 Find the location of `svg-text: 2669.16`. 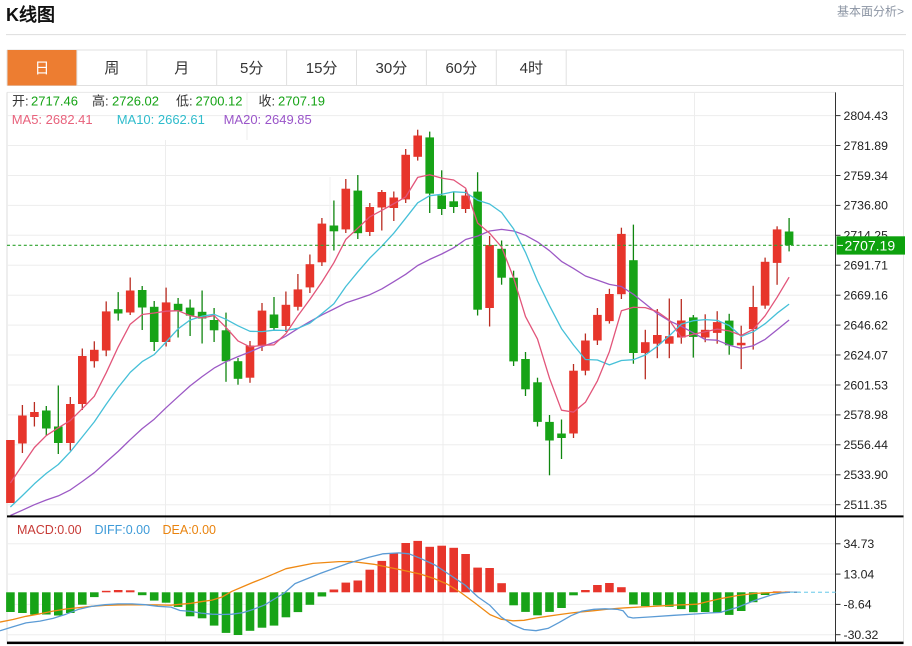

svg-text: 2669.16 is located at coordinates (866, 296).